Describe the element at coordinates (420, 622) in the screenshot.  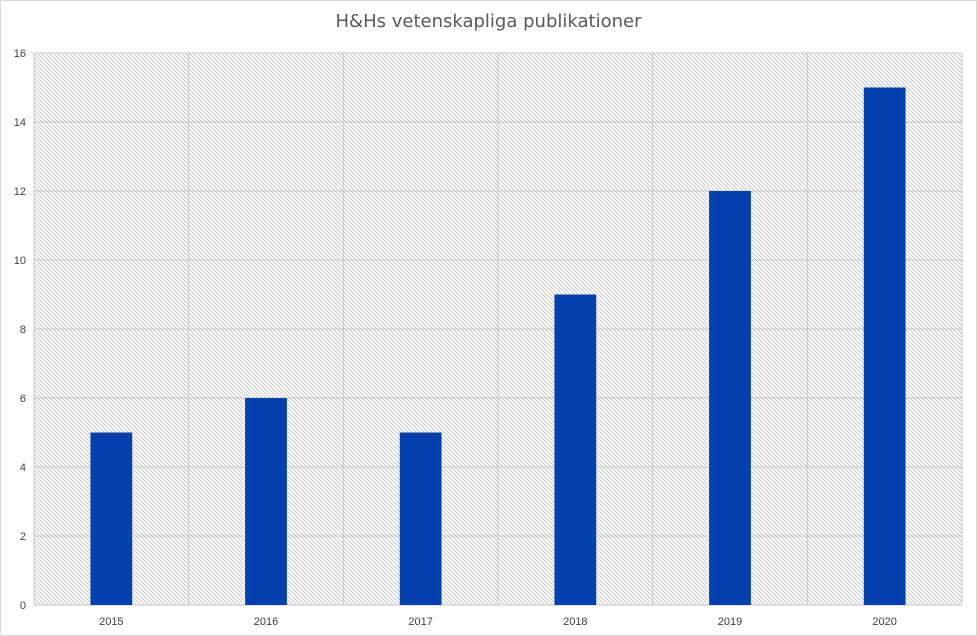
I see `x-tick-label: 2017` at that location.